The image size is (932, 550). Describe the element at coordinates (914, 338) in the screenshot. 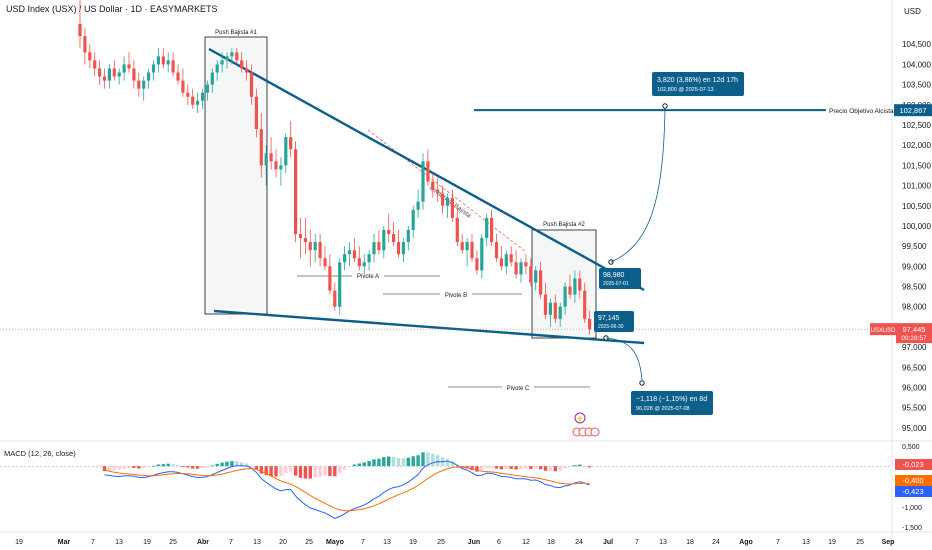

I see `countdown: 09:28:57` at that location.